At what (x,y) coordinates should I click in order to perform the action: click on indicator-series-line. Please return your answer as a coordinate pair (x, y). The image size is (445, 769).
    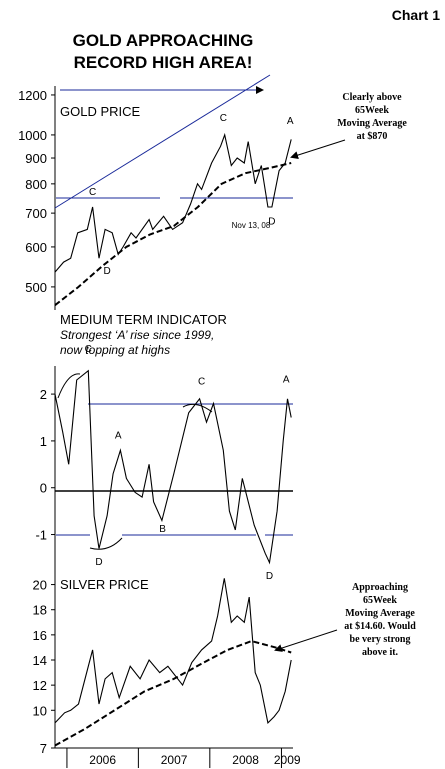
    Looking at the image, I should click on (173, 467).